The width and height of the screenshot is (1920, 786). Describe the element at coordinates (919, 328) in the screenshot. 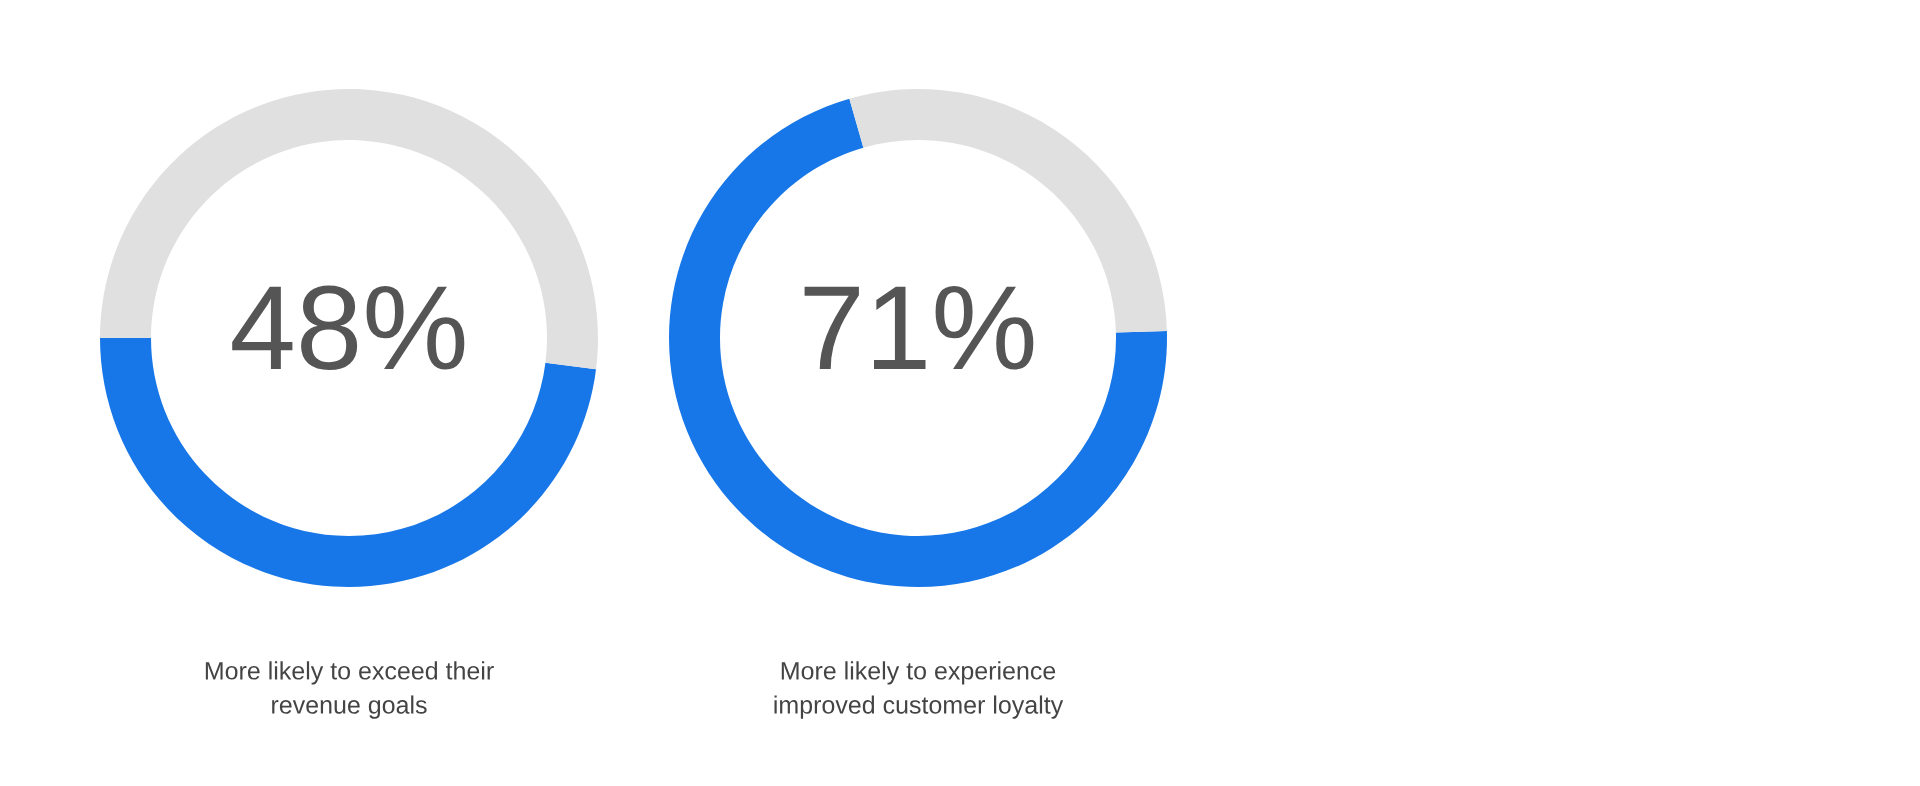

I see `text: 71%` at that location.